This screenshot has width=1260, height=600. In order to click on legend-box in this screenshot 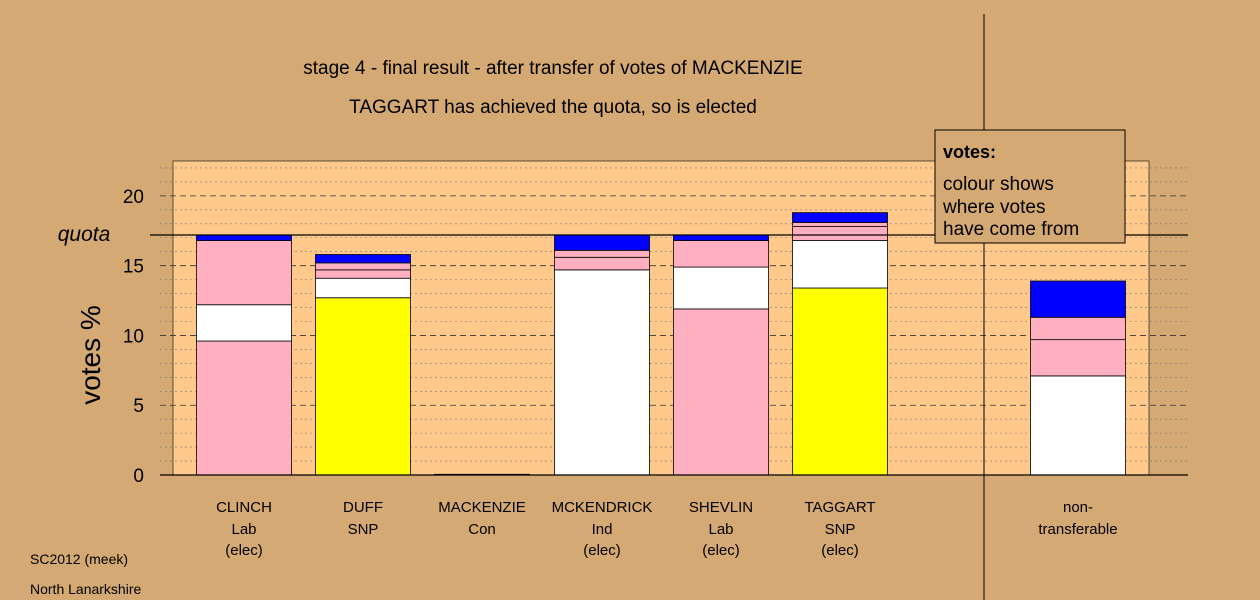, I will do `click(1030, 186)`.